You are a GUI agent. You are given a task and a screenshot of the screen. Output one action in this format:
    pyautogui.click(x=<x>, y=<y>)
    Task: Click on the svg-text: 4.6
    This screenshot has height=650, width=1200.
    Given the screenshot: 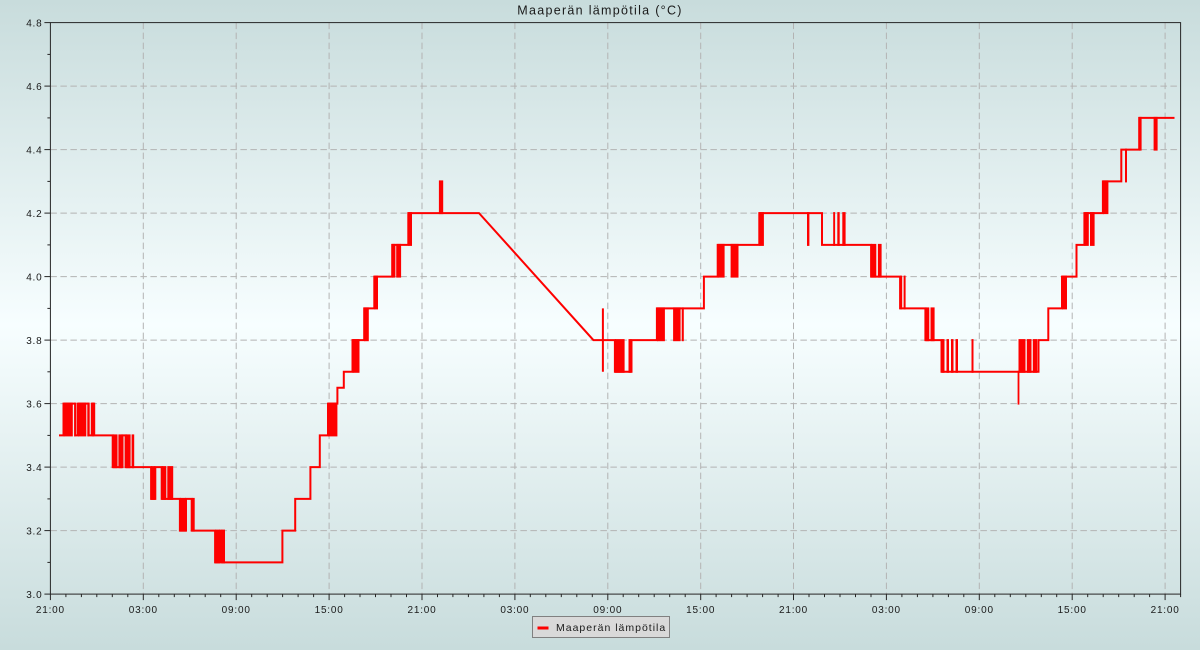 What is the action you would take?
    pyautogui.click(x=34, y=87)
    